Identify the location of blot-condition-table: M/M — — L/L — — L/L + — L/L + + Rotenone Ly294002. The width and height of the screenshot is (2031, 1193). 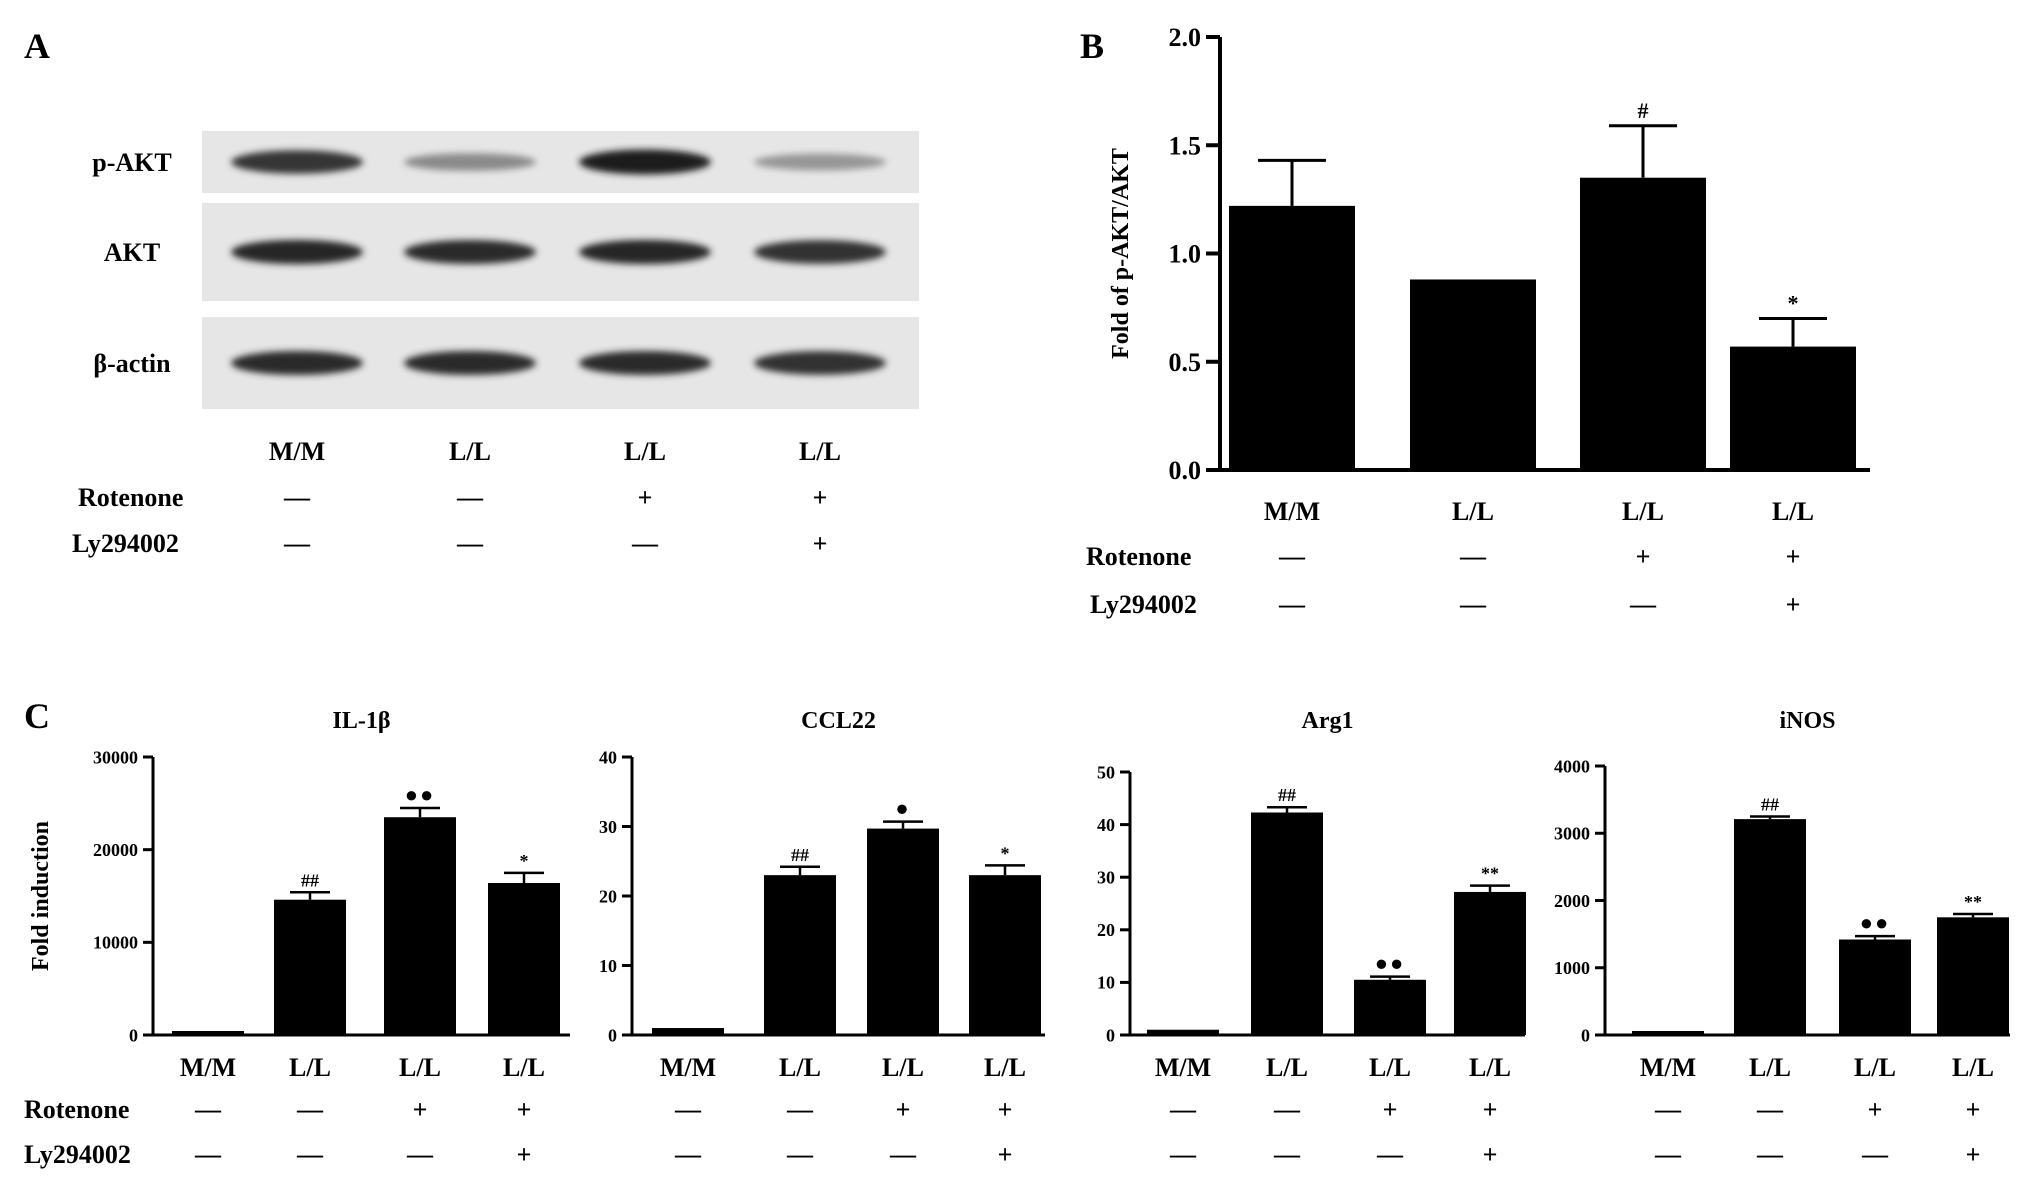
(456, 497).